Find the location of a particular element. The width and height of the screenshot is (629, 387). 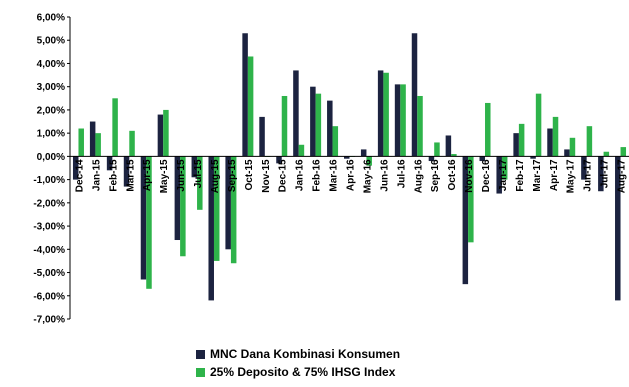

legend-item-benchmark: 25% Deposito & 75% IHSG Index is located at coordinates (298, 372).